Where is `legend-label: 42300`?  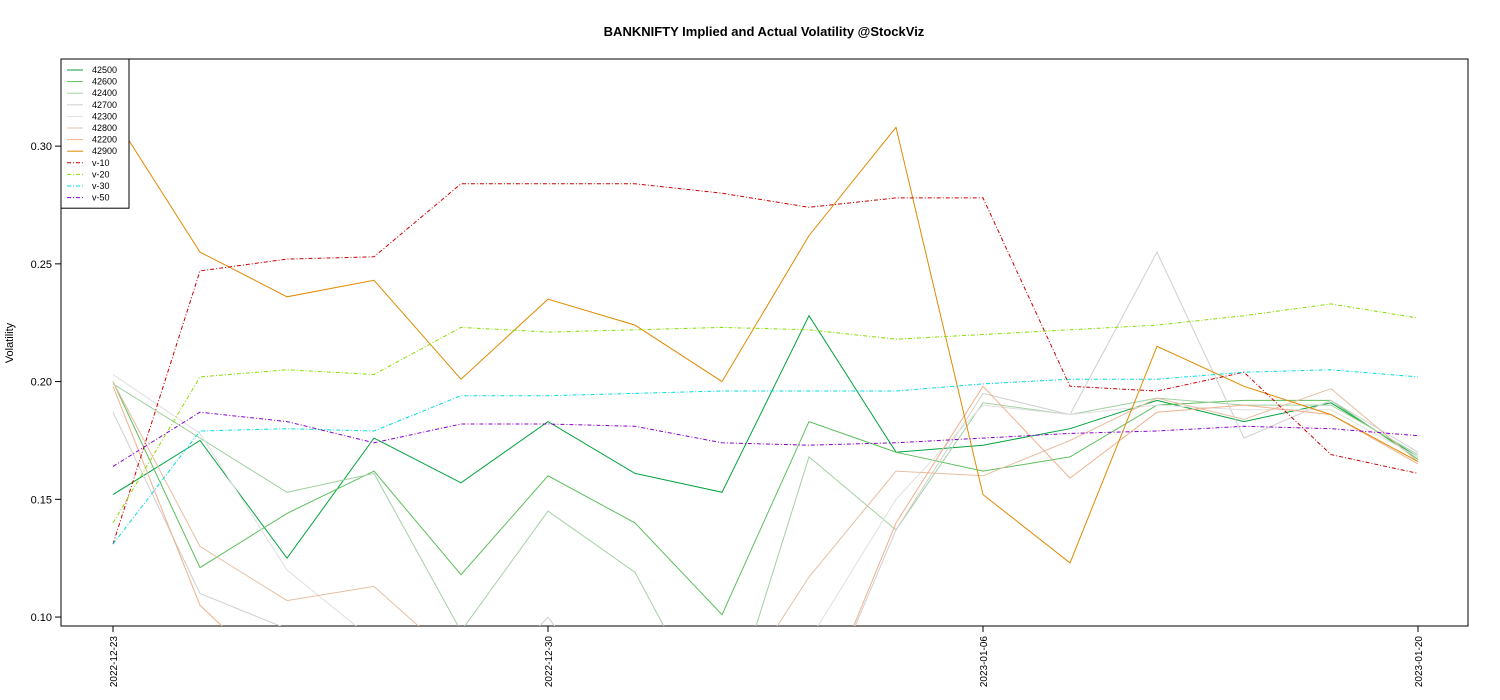
legend-label: 42300 is located at coordinates (104, 116).